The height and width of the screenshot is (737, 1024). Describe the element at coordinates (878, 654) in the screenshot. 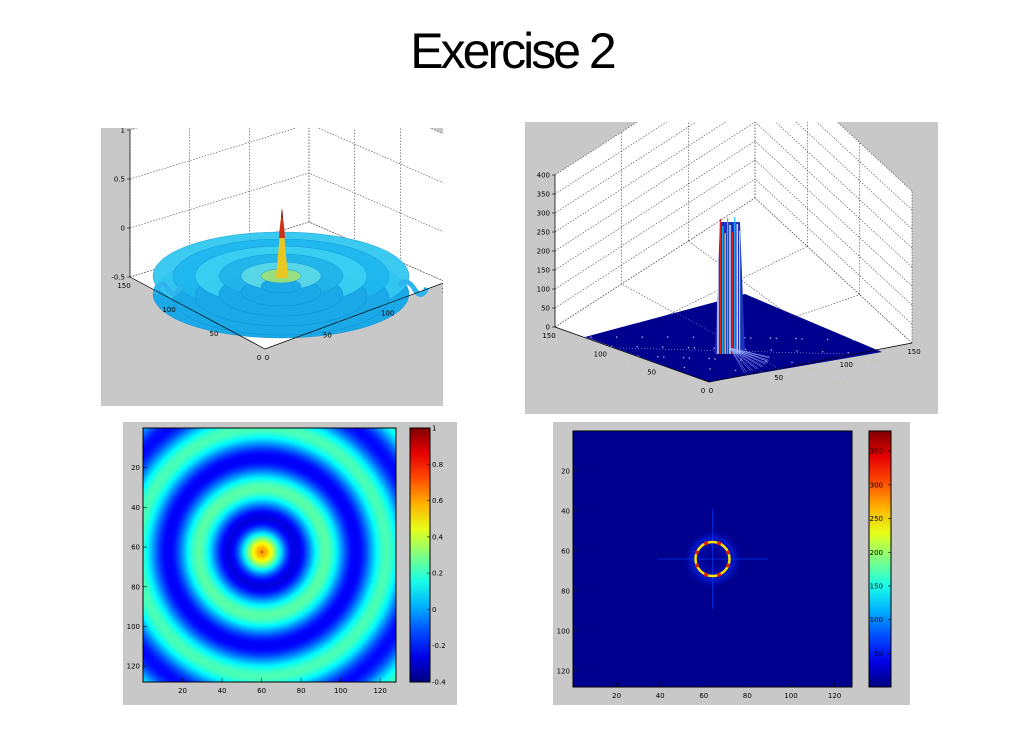

I see `cb2-label: 50` at that location.